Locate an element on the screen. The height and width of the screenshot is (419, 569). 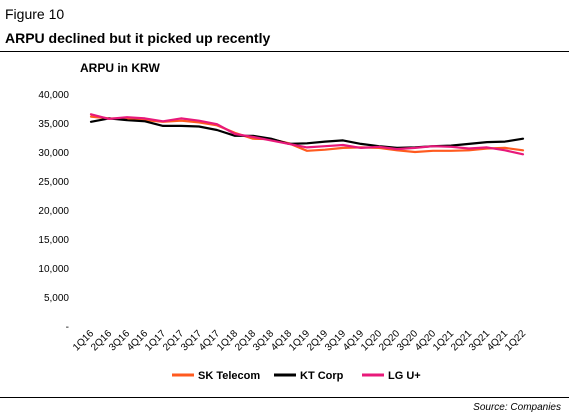
series-line-kt-corp is located at coordinates (307, 133).